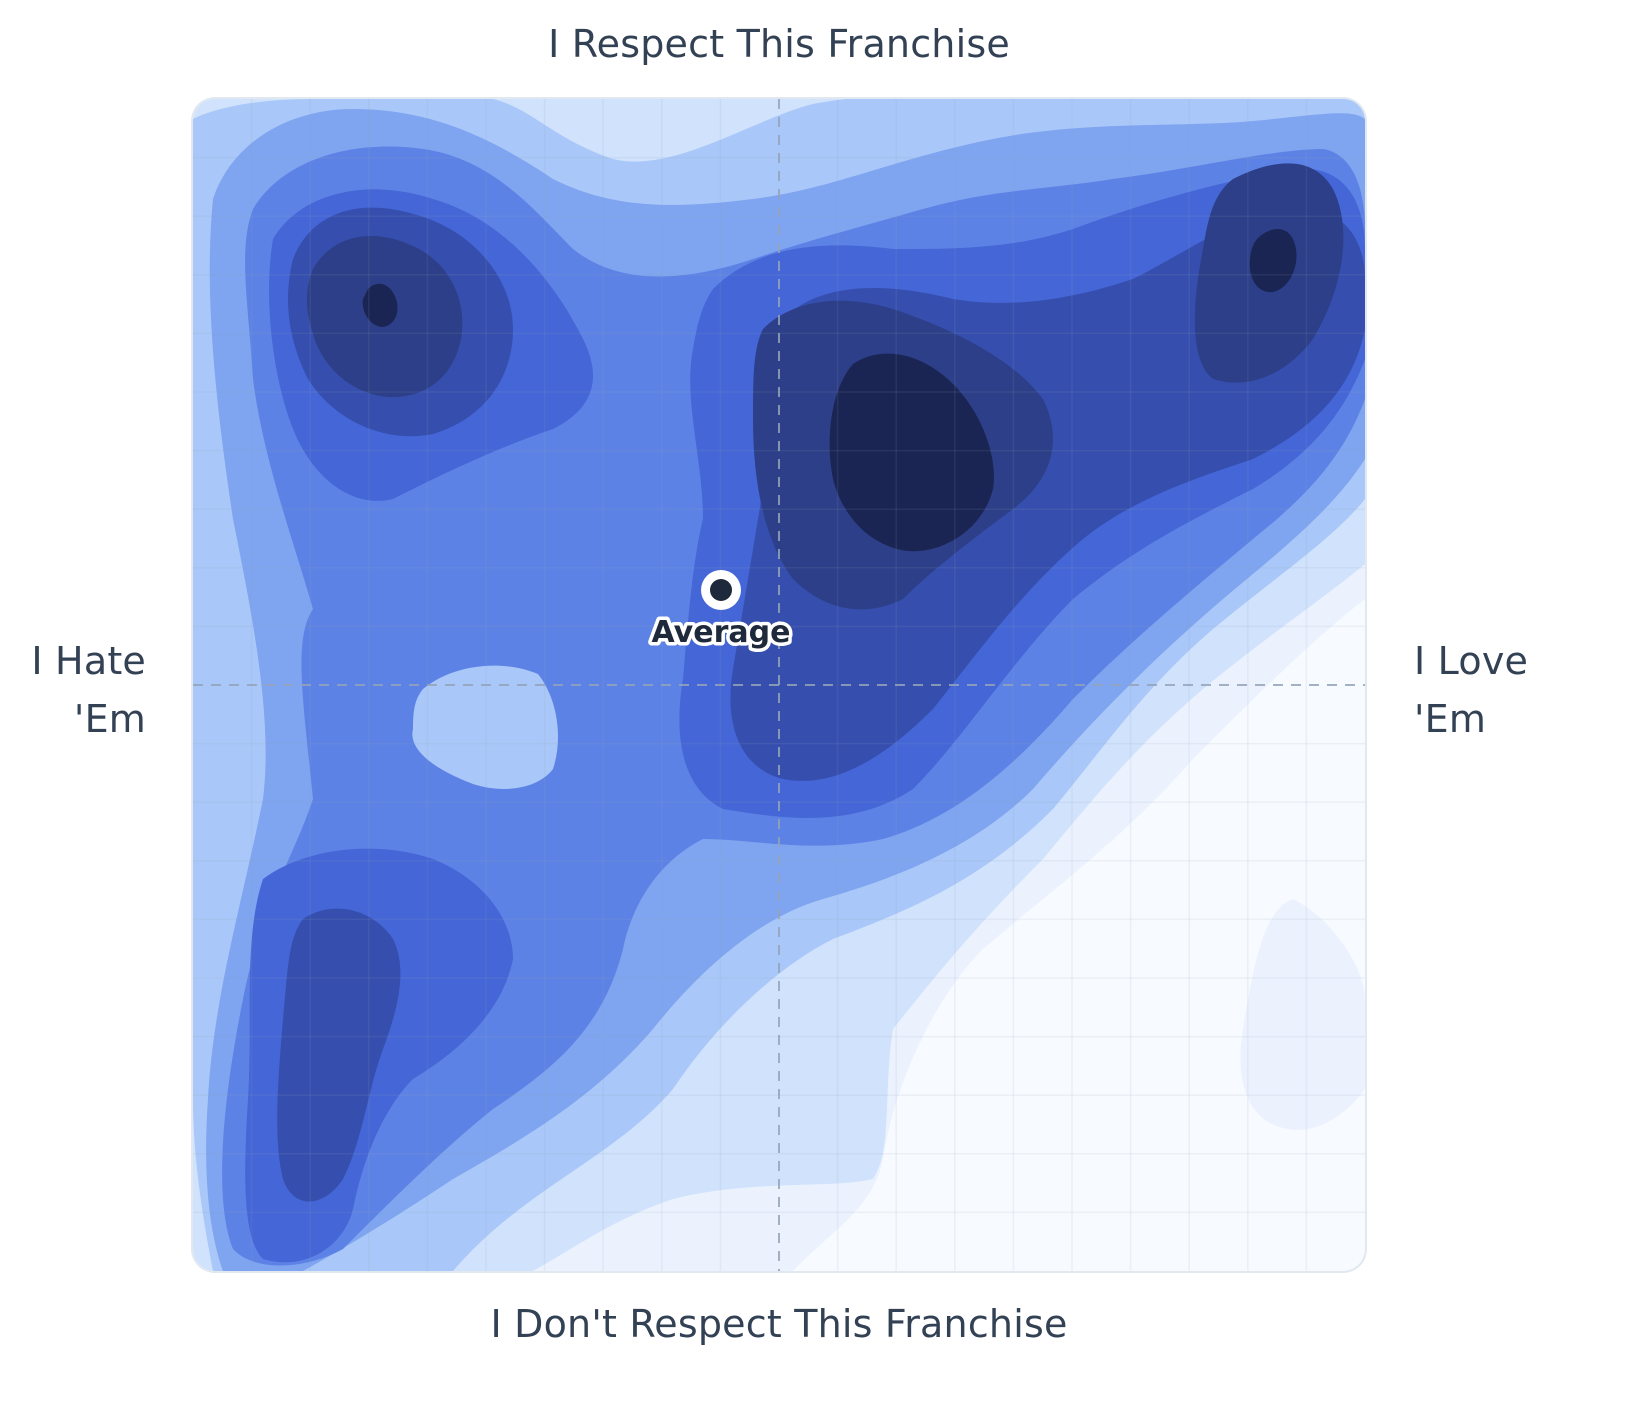 This screenshot has height=1414, width=1628. What do you see at coordinates (721, 612) in the screenshot?
I see `average-marker: Average` at bounding box center [721, 612].